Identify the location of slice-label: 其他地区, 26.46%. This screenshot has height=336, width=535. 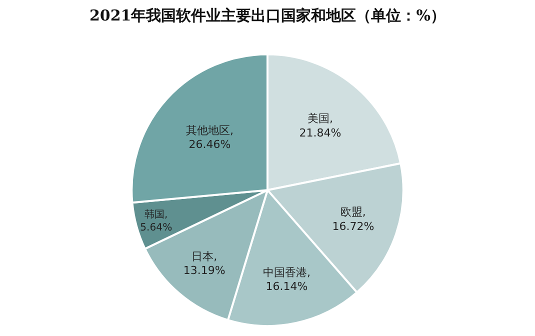
(210, 138).